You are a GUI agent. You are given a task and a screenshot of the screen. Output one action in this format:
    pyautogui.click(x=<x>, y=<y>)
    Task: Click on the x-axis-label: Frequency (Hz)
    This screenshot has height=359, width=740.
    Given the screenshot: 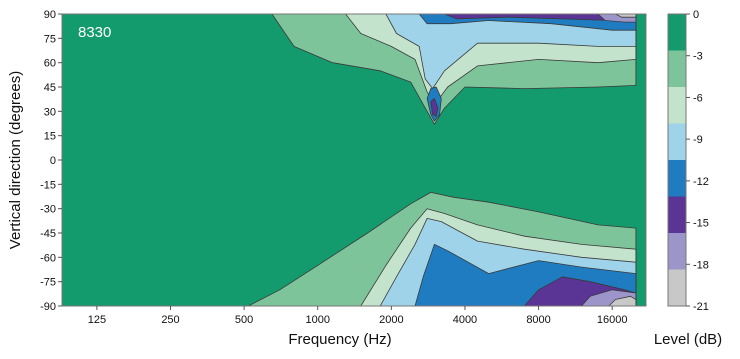 What is the action you would take?
    pyautogui.click(x=339, y=339)
    